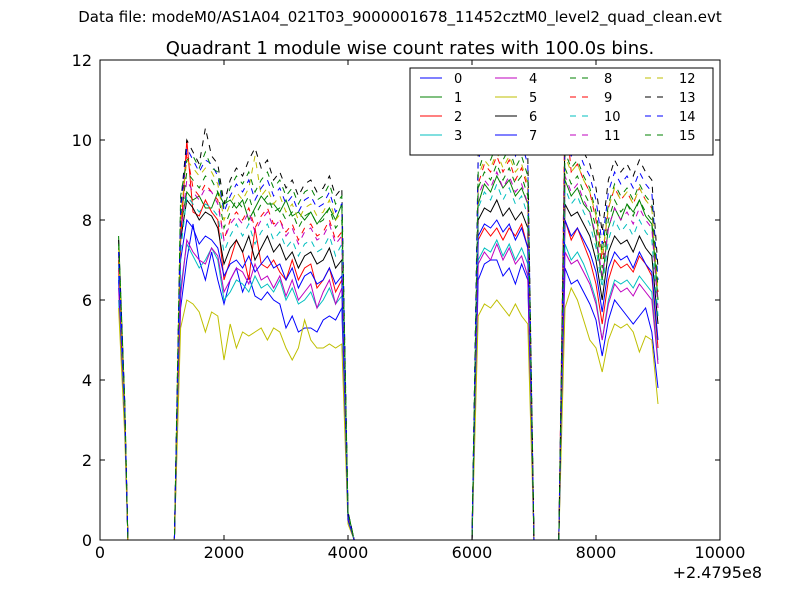  I want to click on y-tick-label: 2, so click(87, 460).